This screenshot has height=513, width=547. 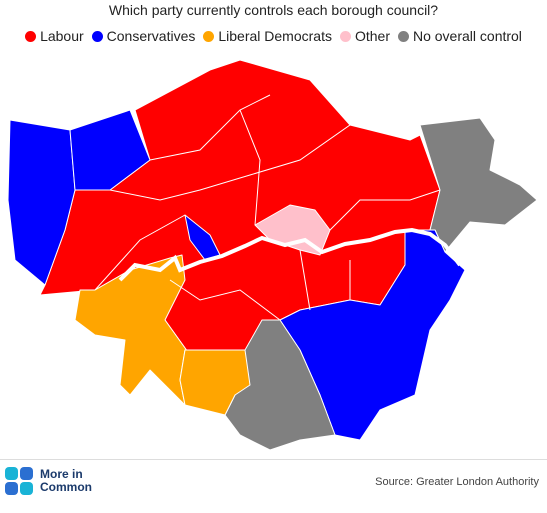 What do you see at coordinates (372, 36) in the screenshot?
I see `legend-label: Other` at bounding box center [372, 36].